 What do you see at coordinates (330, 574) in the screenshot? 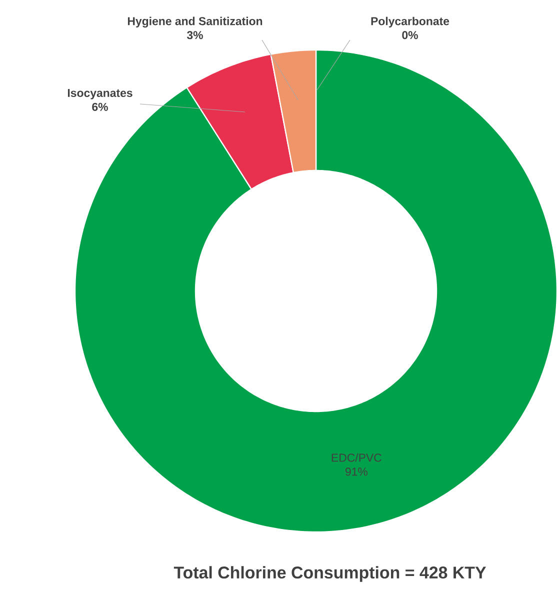
I see `text: Total Chlorine Consumption = 428 KTY` at bounding box center [330, 574].